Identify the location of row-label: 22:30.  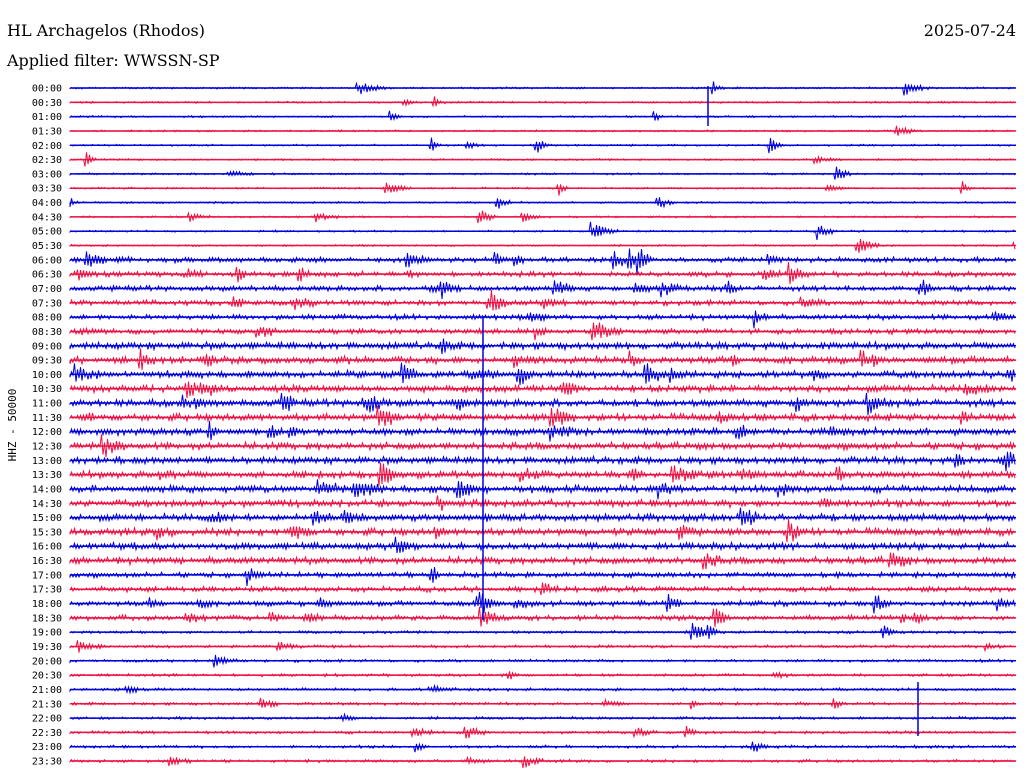
(47, 733).